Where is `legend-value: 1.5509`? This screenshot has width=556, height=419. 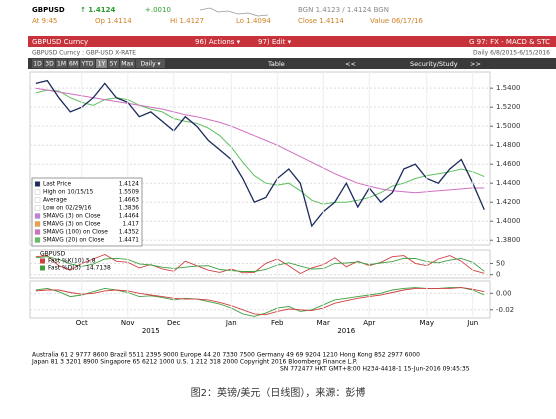 legend-value: 1.5509 is located at coordinates (129, 193).